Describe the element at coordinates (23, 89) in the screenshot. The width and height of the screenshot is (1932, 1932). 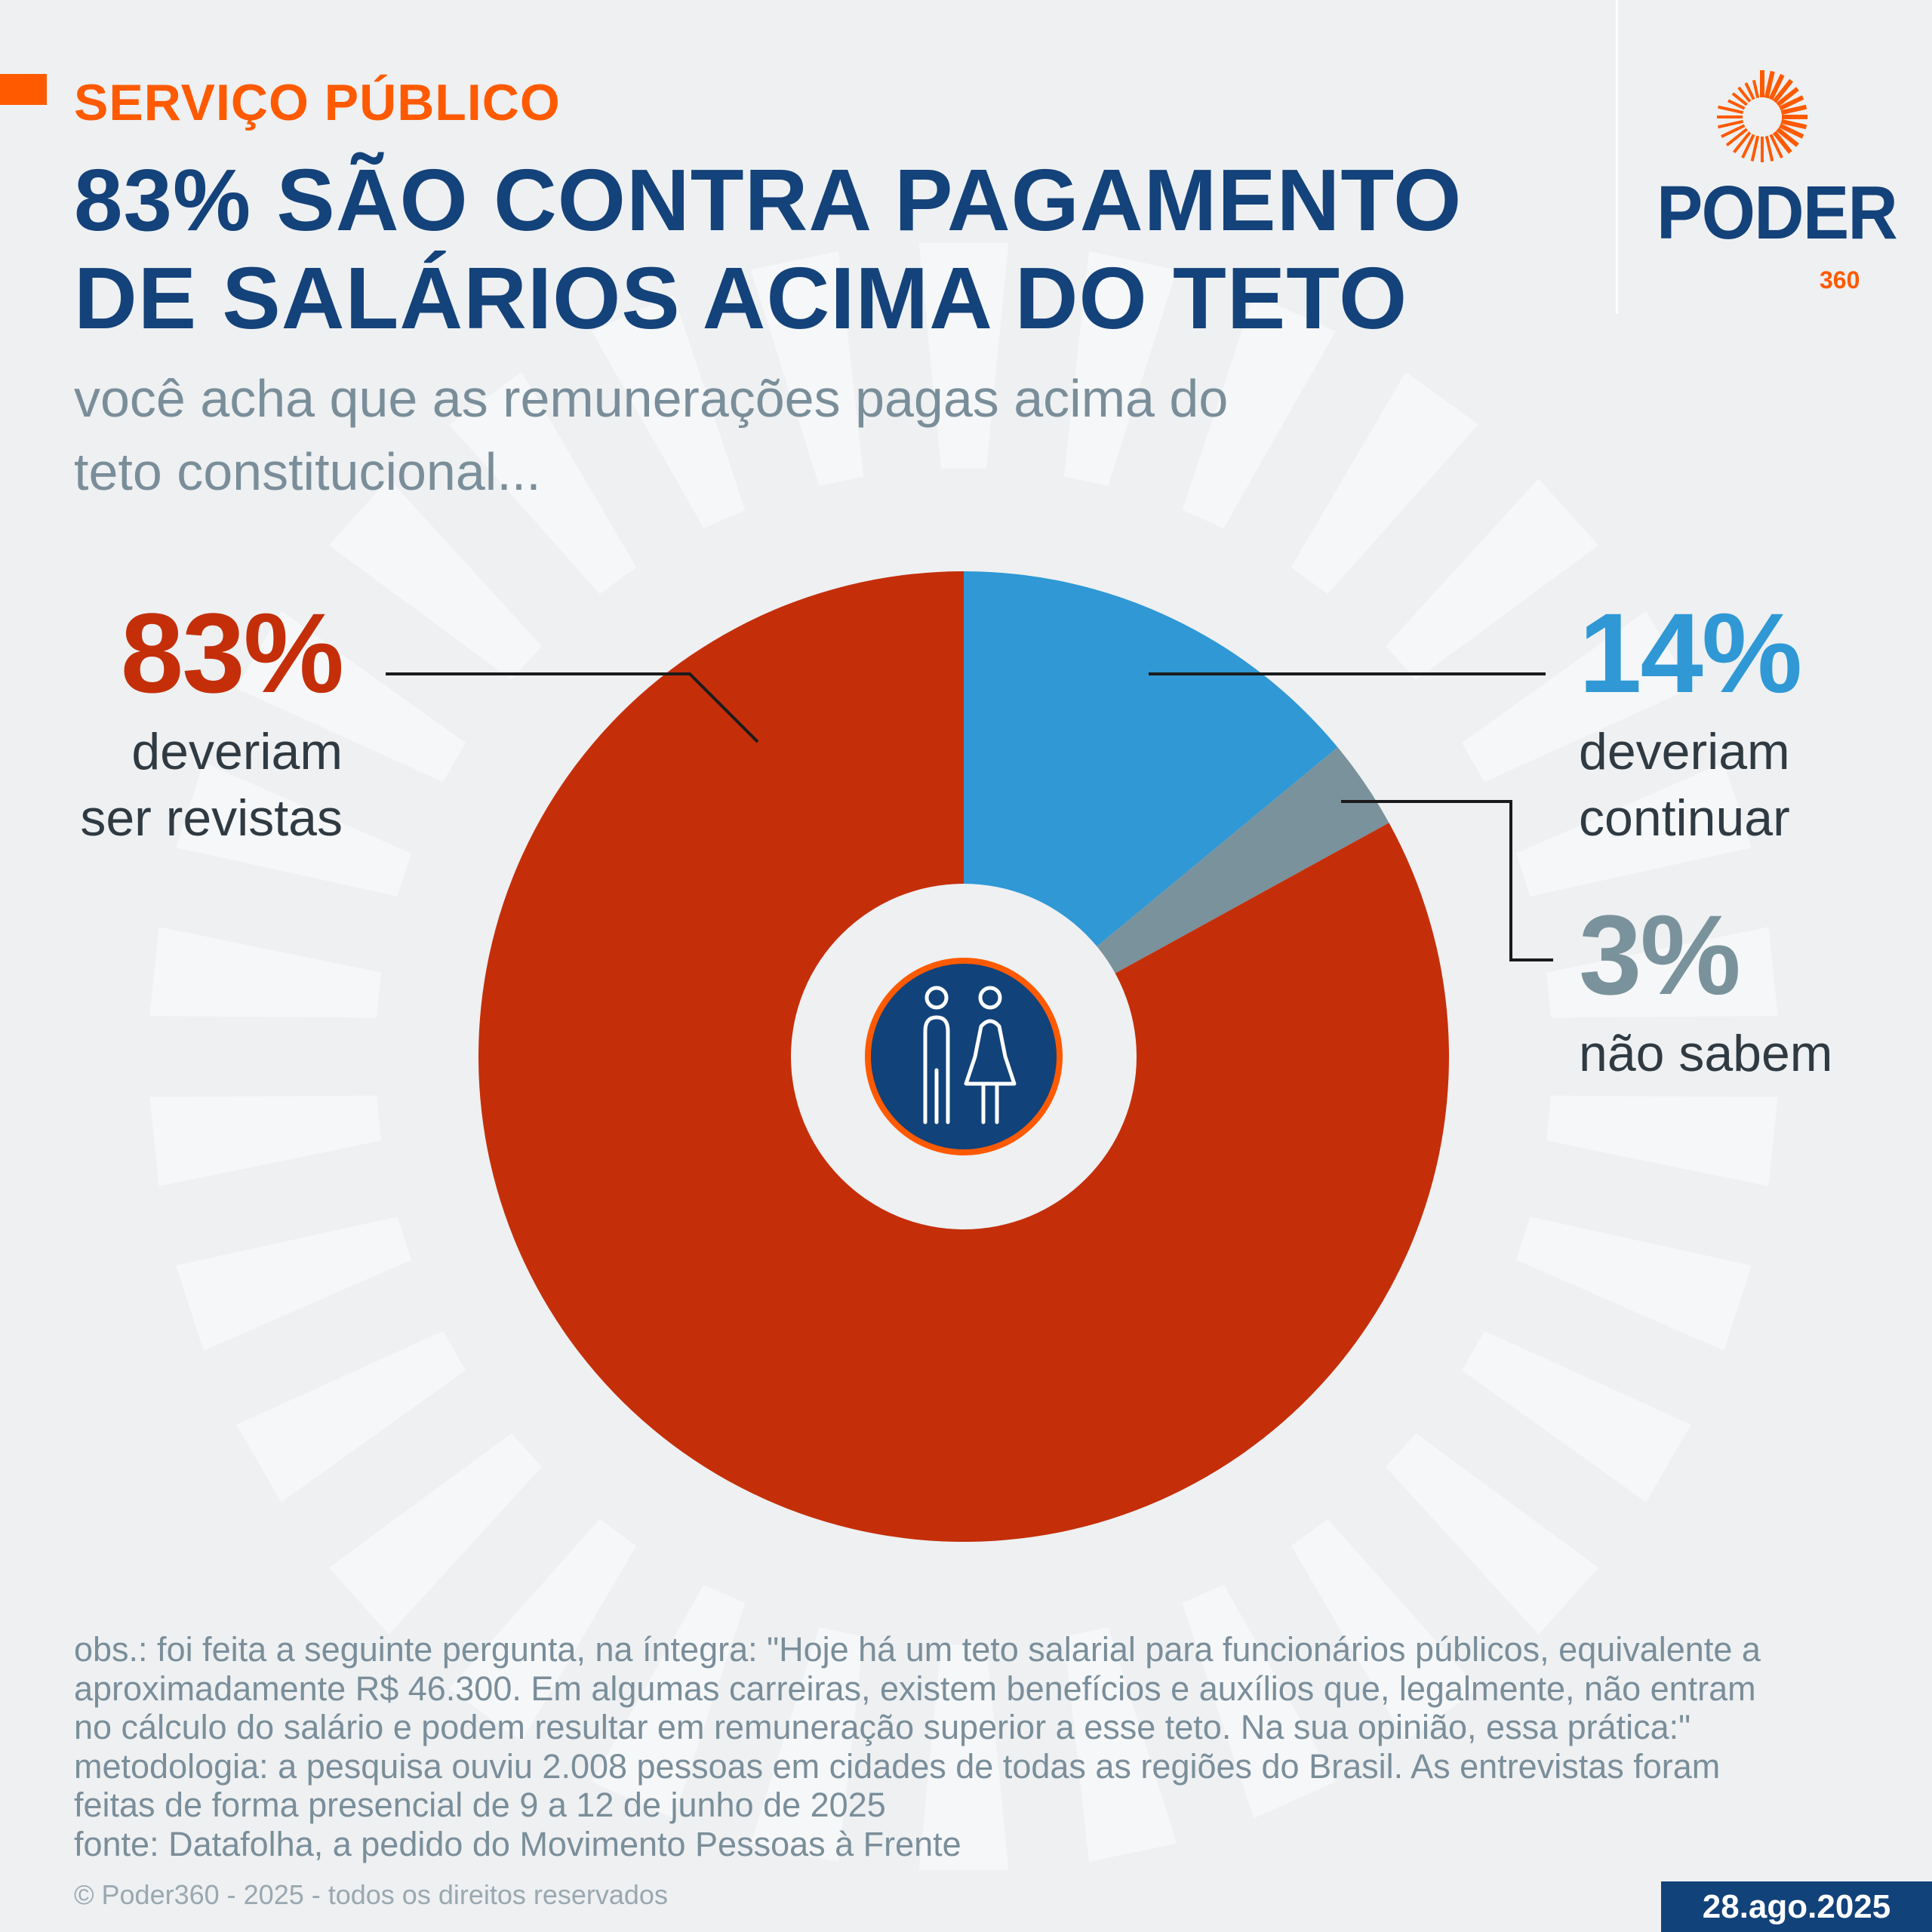
I see `section-tag-marker` at that location.